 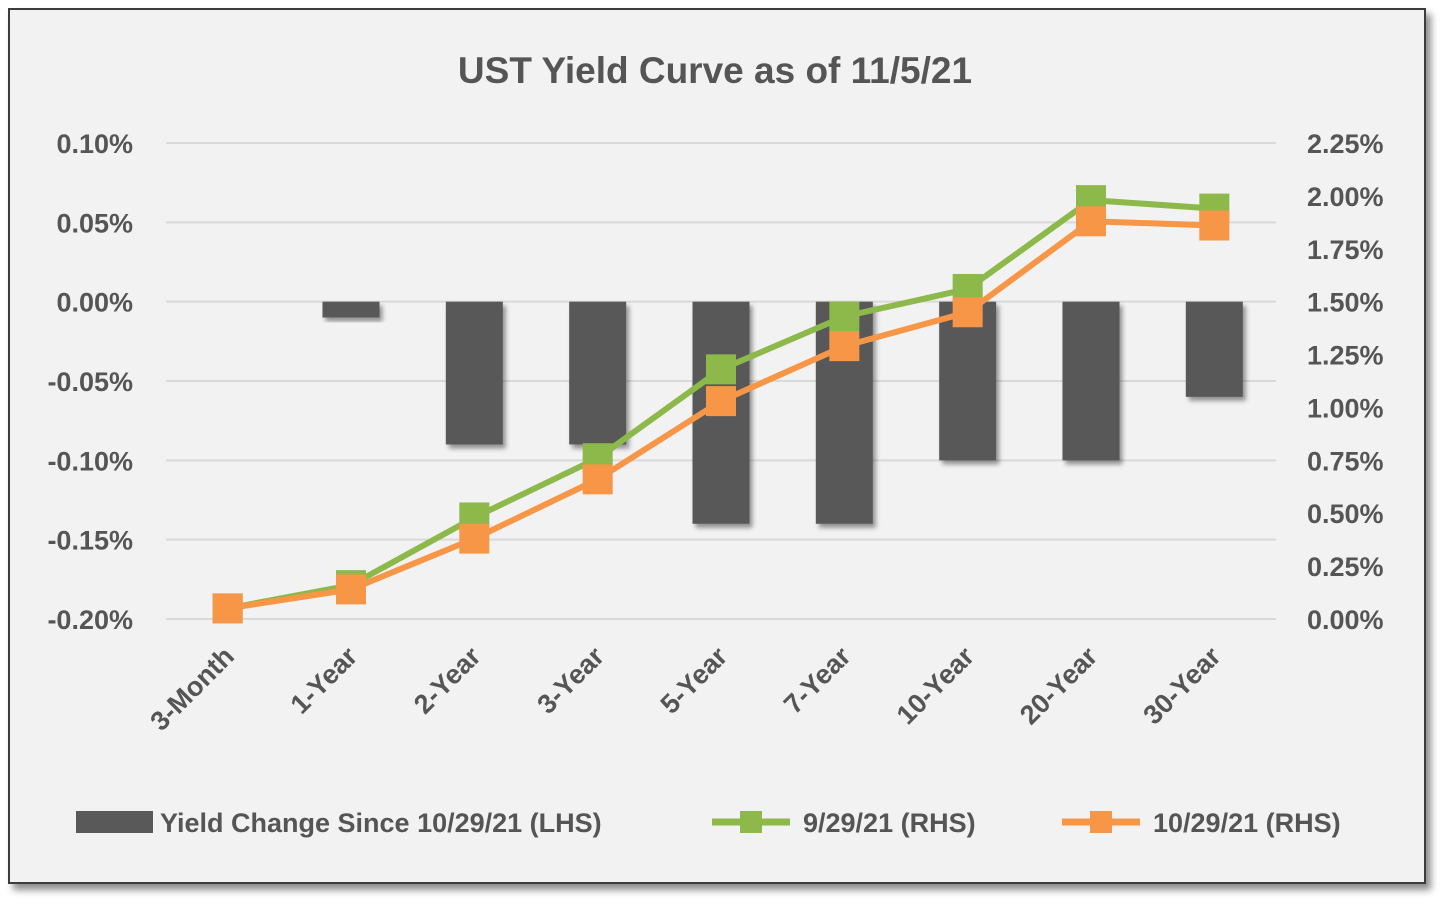 I want to click on left-tick-label: -0.05%, so click(x=90, y=382).